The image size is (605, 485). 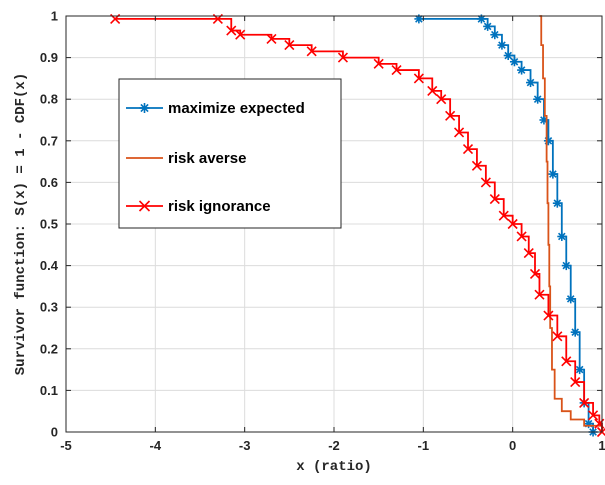 I want to click on y-tick-label: 0.1, so click(x=49, y=390).